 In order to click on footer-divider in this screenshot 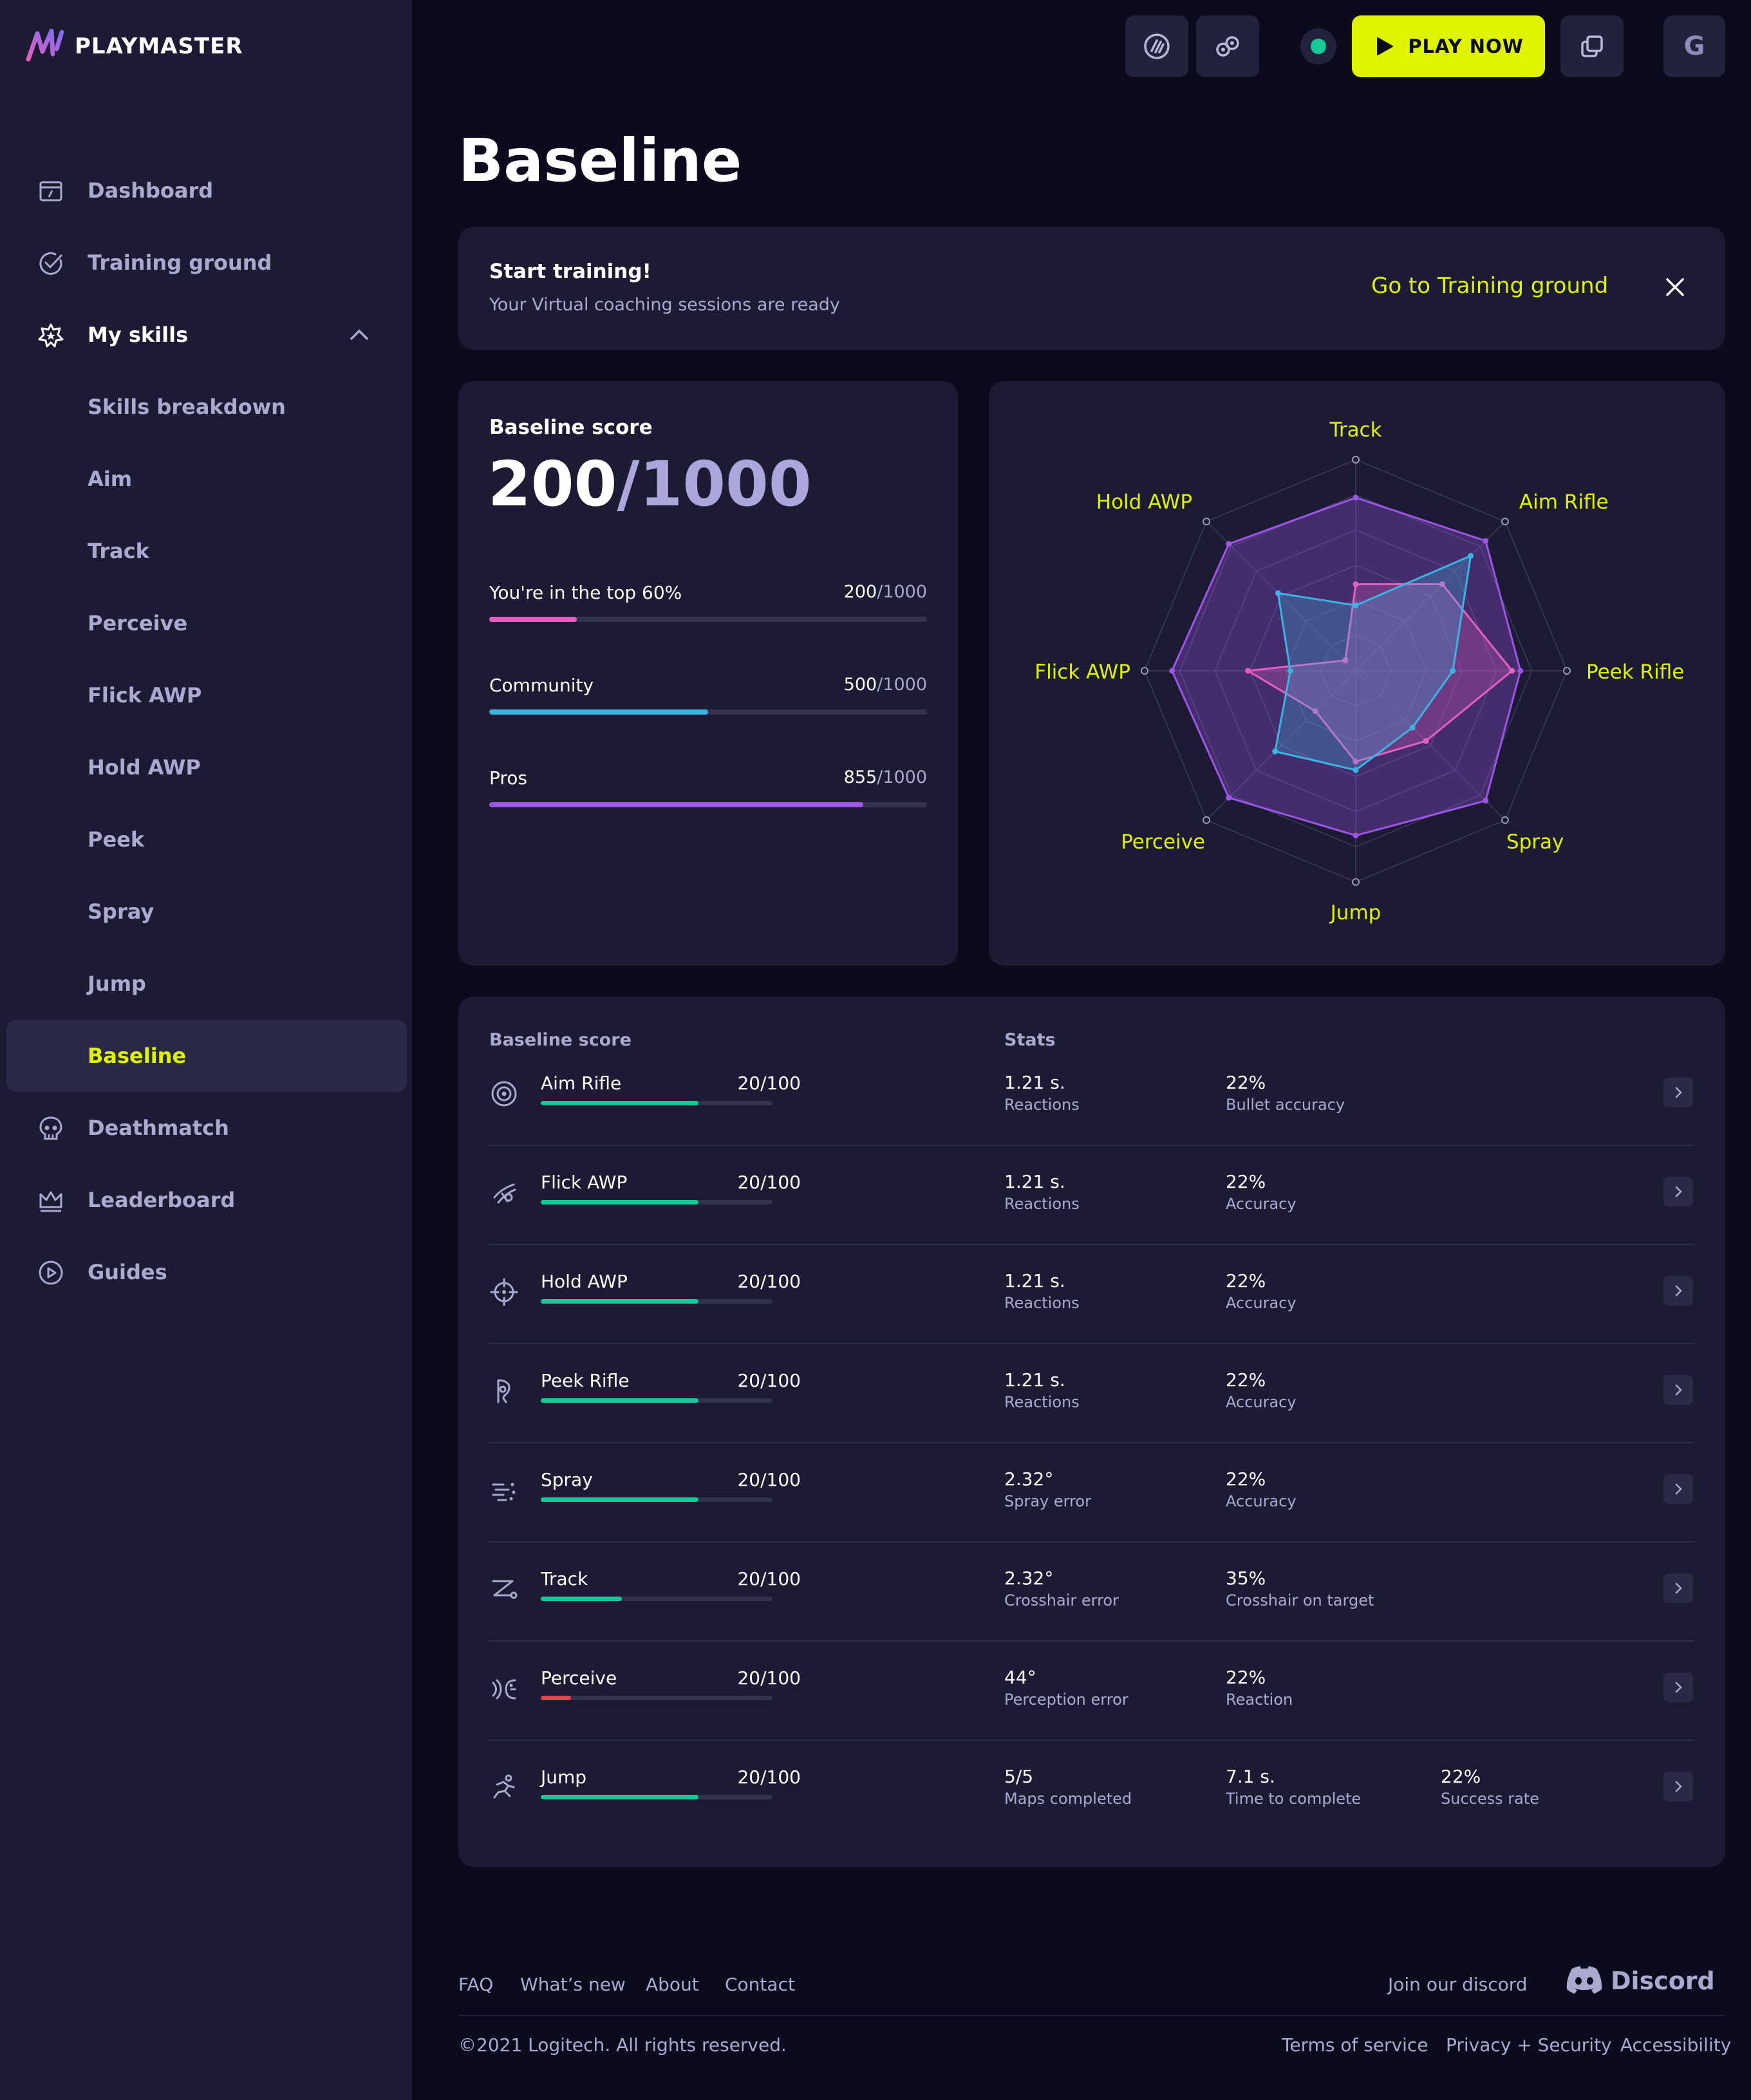, I will do `click(1091, 2015)`.